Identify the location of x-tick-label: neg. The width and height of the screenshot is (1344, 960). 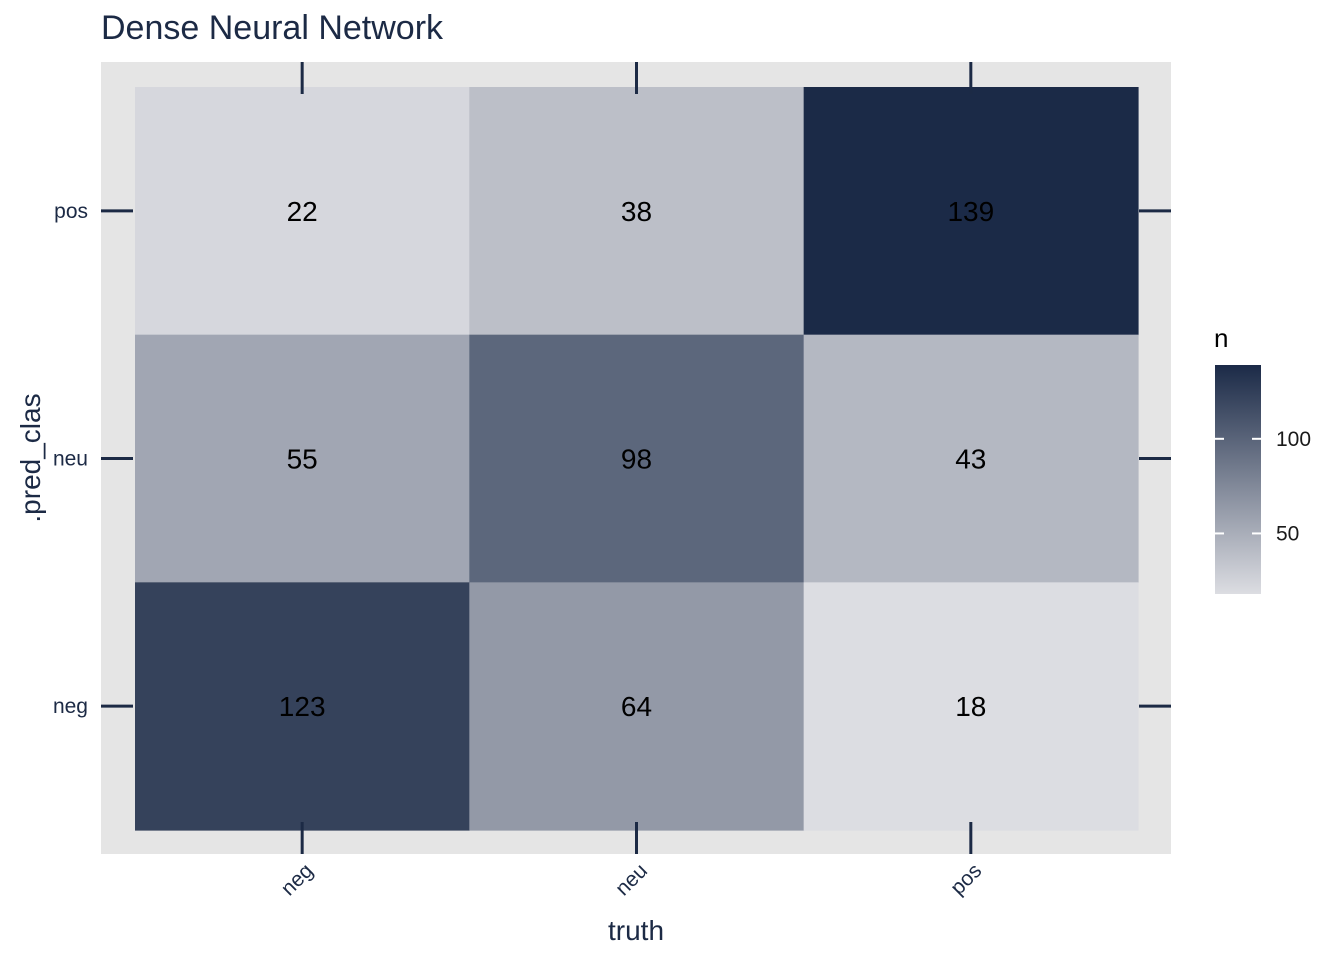
(297, 879).